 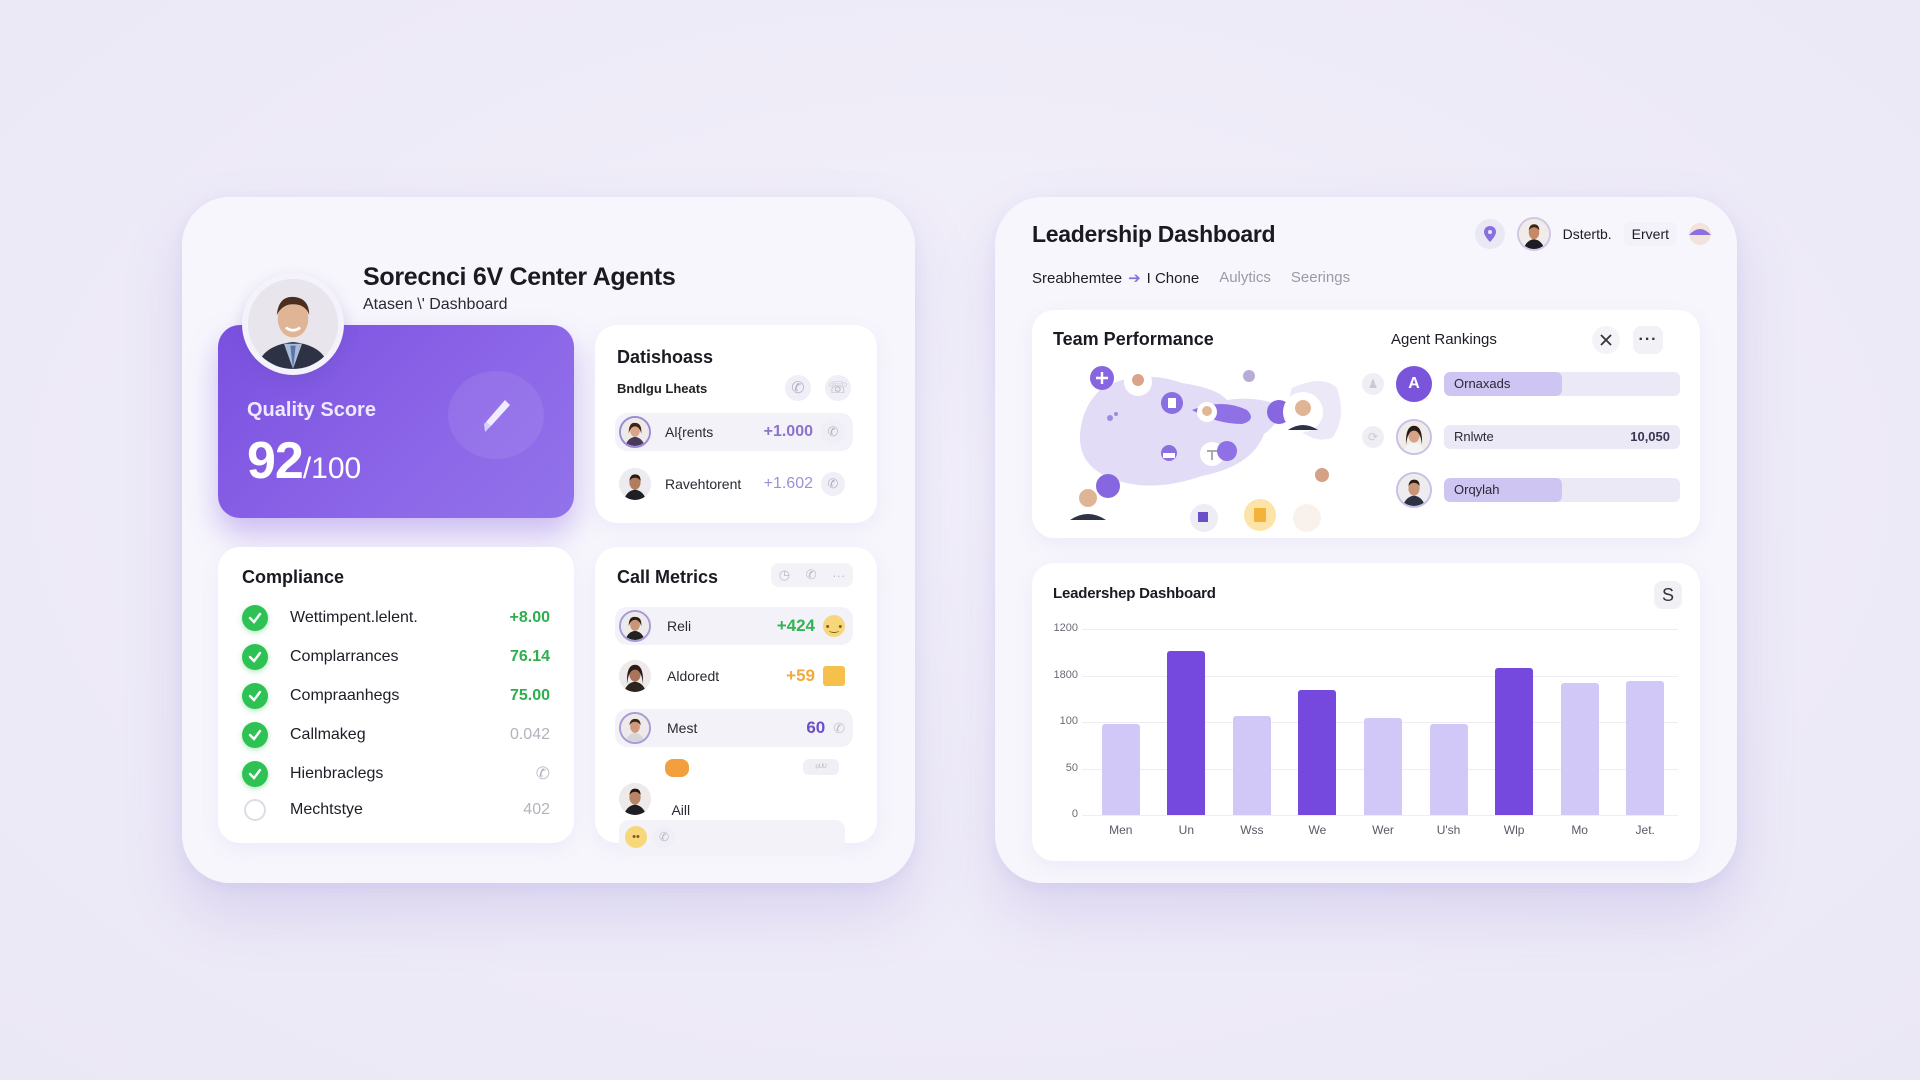 What do you see at coordinates (275, 461) in the screenshot?
I see `score-number: 92` at bounding box center [275, 461].